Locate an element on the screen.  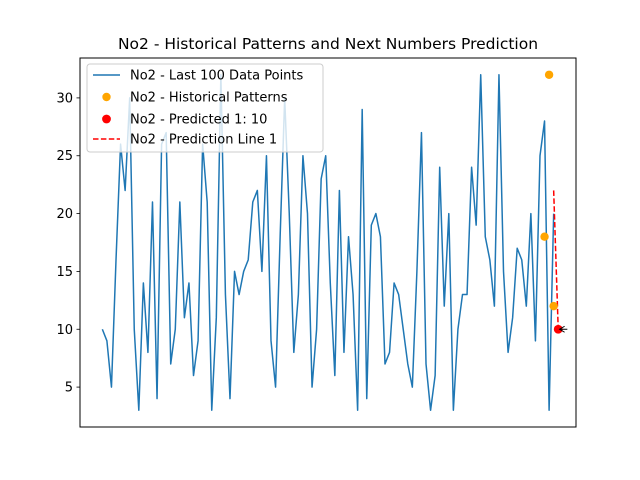
legend-swatch-patterns is located at coordinates (106, 97).